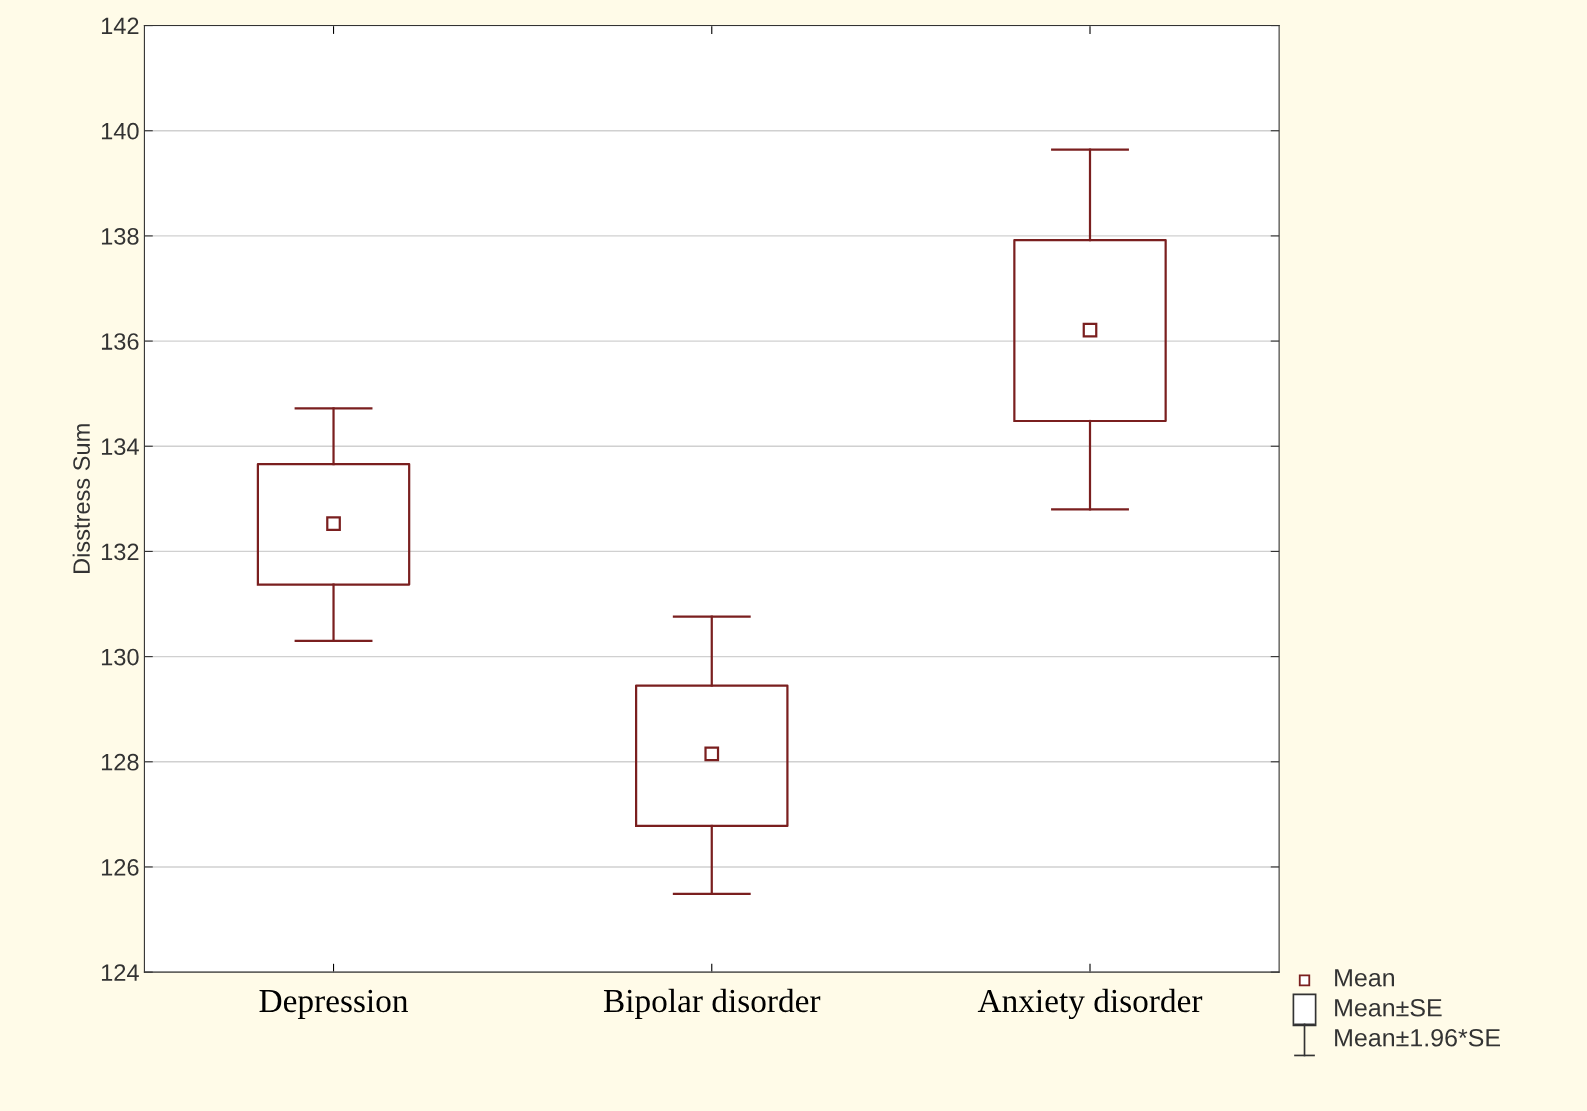  I want to click on y-tick-label: 132, so click(120, 552).